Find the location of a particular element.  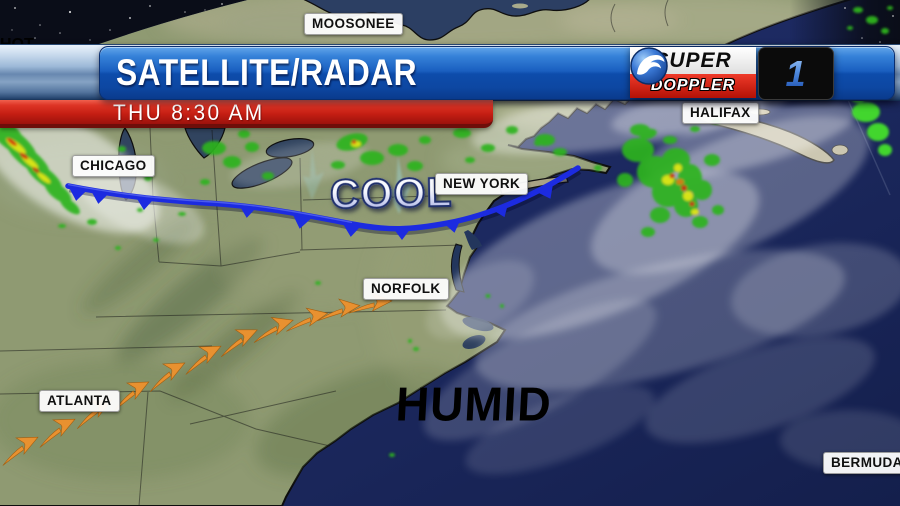

banner-timestamp-bar: THU 8:30 AM is located at coordinates (246, 114).